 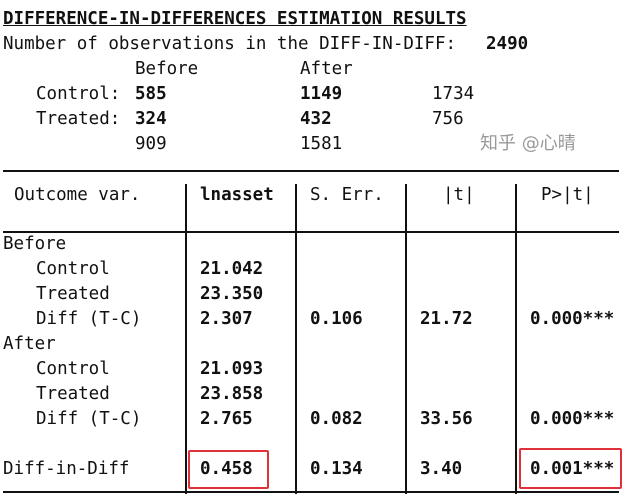 I want to click on did-label: Diff-in-Diff, so click(x=66, y=469).